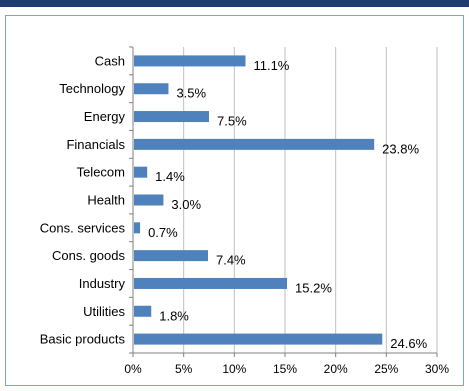  Describe the element at coordinates (258, 339) in the screenshot. I see `bar-basic-products` at that location.